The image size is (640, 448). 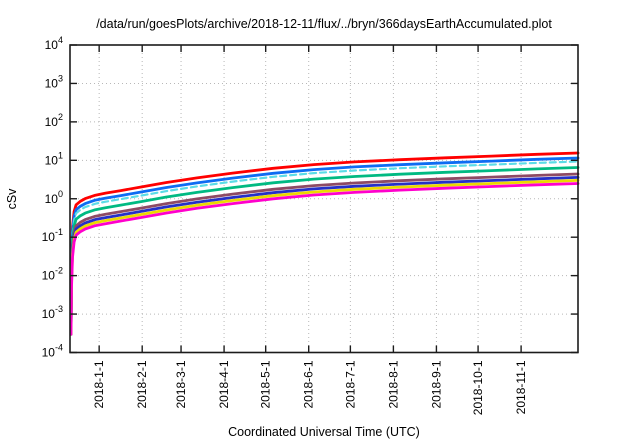 What do you see at coordinates (393, 384) in the screenshot?
I see `x-tick-label: 2018-8-1` at bounding box center [393, 384].